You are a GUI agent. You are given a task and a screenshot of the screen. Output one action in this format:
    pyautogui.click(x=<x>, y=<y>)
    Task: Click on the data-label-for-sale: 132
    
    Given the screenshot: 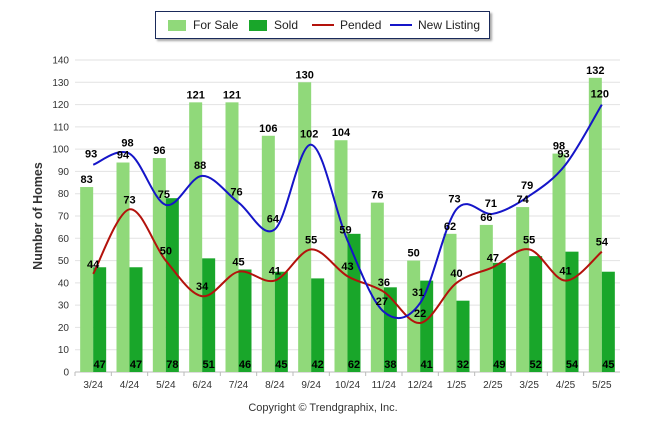 What is the action you would take?
    pyautogui.click(x=595, y=71)
    